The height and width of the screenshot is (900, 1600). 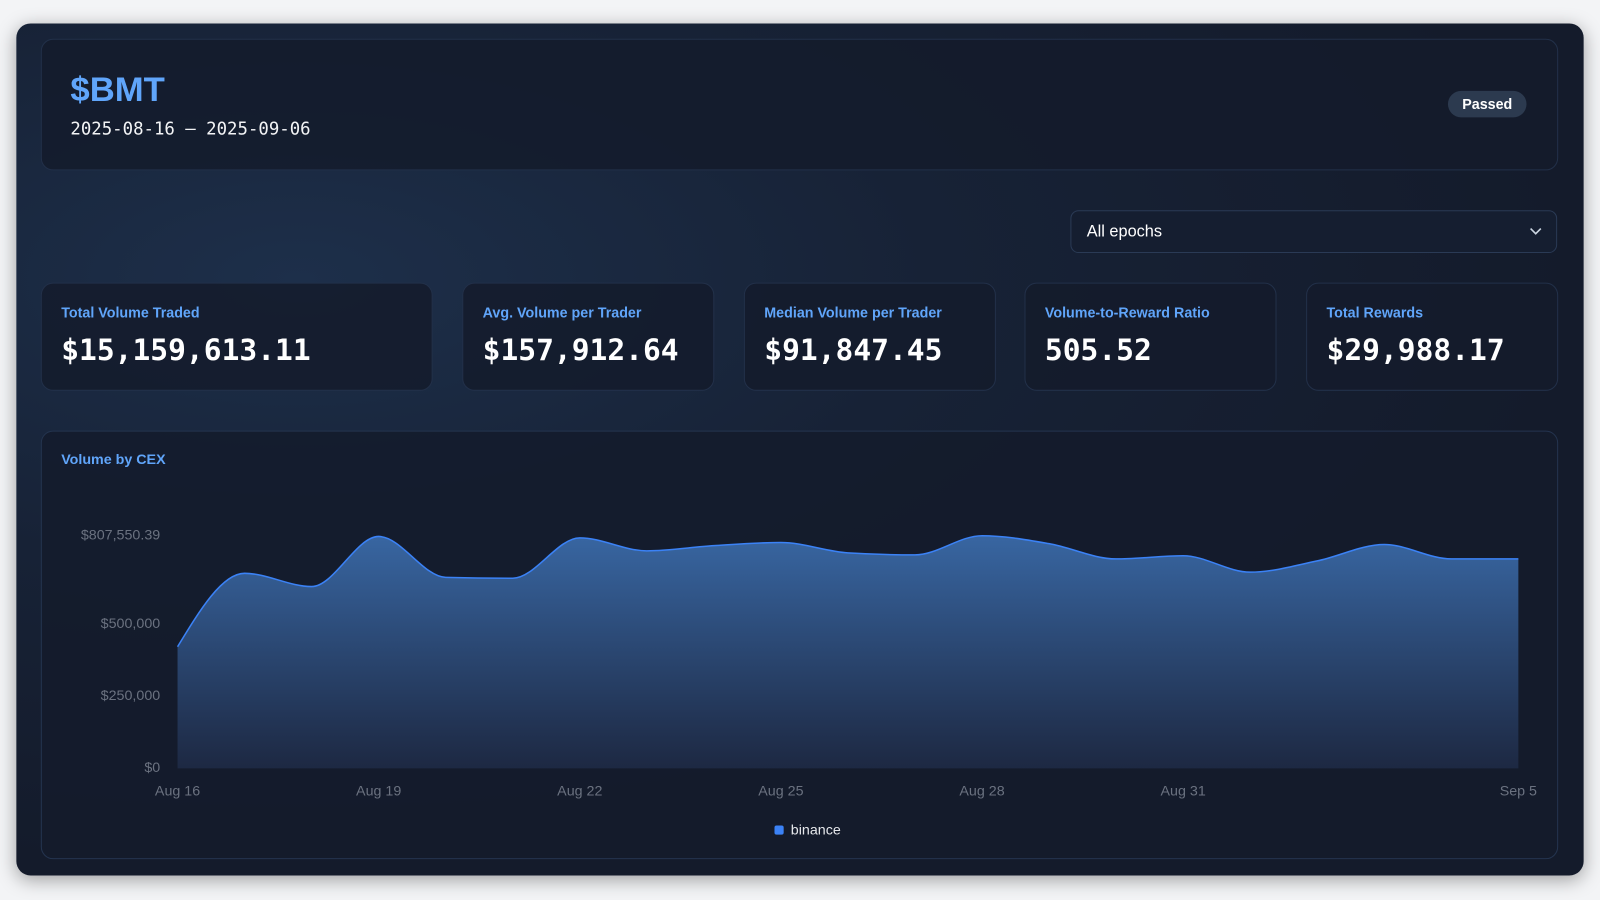 I want to click on header-card: $BMT 2025-08-16 — 2025-09-06 Passed, so click(x=799, y=104).